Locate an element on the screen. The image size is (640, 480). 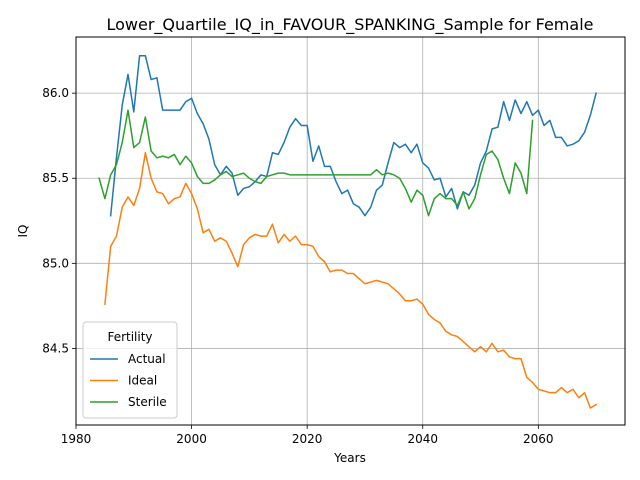
y-tick-label: 86.0 is located at coordinates (55, 93).